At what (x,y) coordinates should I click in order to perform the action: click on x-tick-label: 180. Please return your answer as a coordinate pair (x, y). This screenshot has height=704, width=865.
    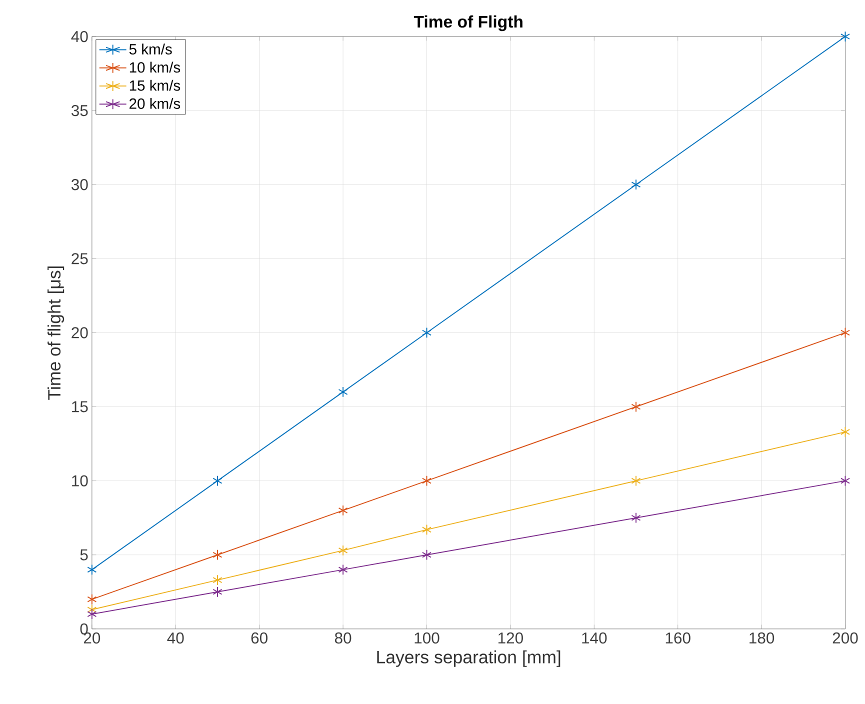
    Looking at the image, I should click on (762, 638).